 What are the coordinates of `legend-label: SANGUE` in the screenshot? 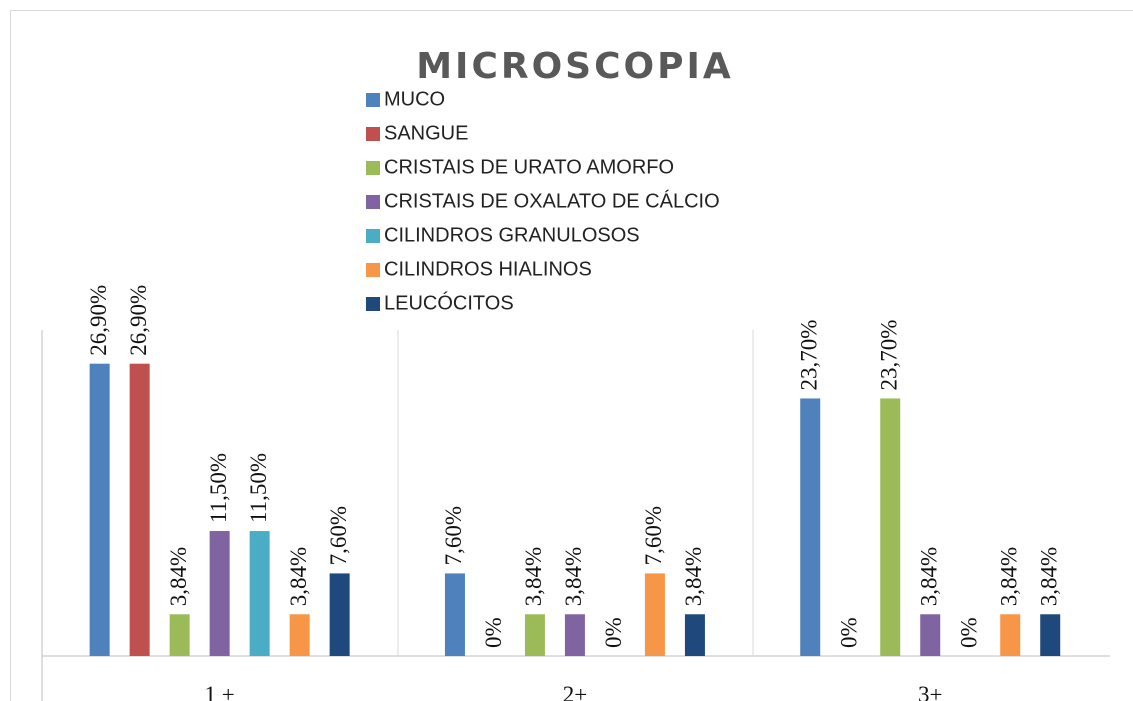 It's located at (426, 133).